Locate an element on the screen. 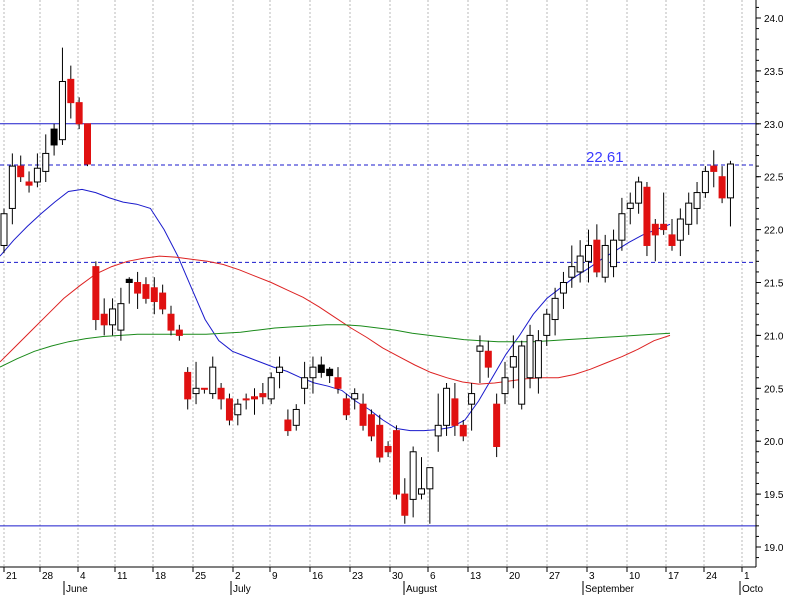  x-tick-label: 17 is located at coordinates (674, 576).